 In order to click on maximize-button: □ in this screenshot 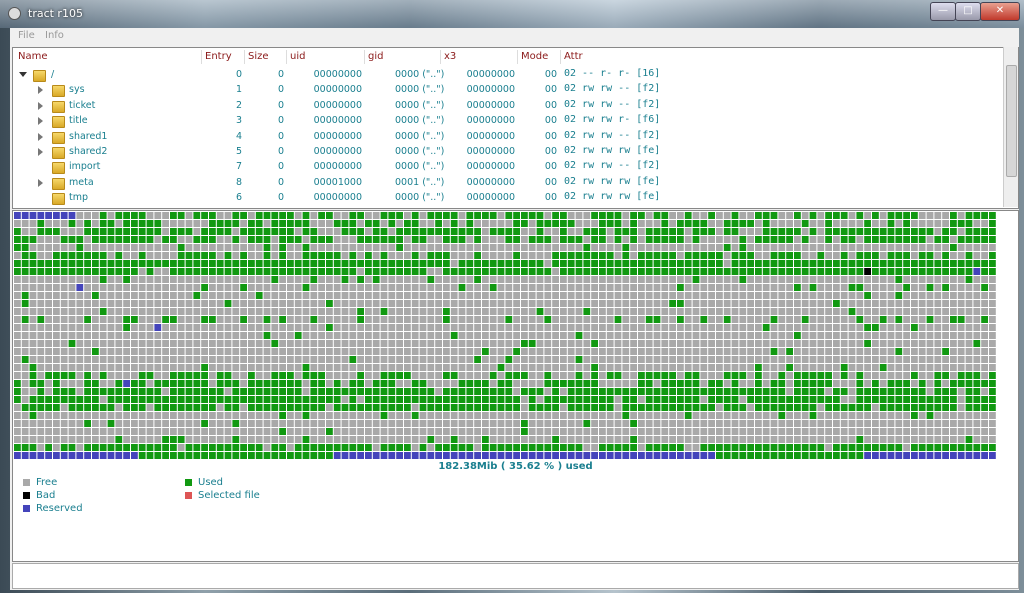, I will do `click(968, 11)`.